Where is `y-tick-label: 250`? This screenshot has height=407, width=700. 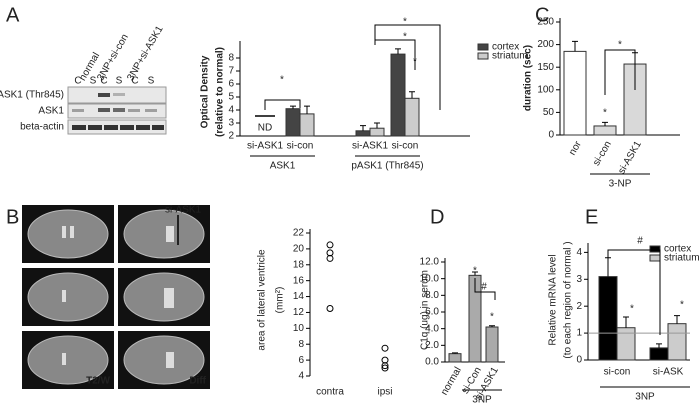 y-tick-label: 250 is located at coordinates (545, 22).